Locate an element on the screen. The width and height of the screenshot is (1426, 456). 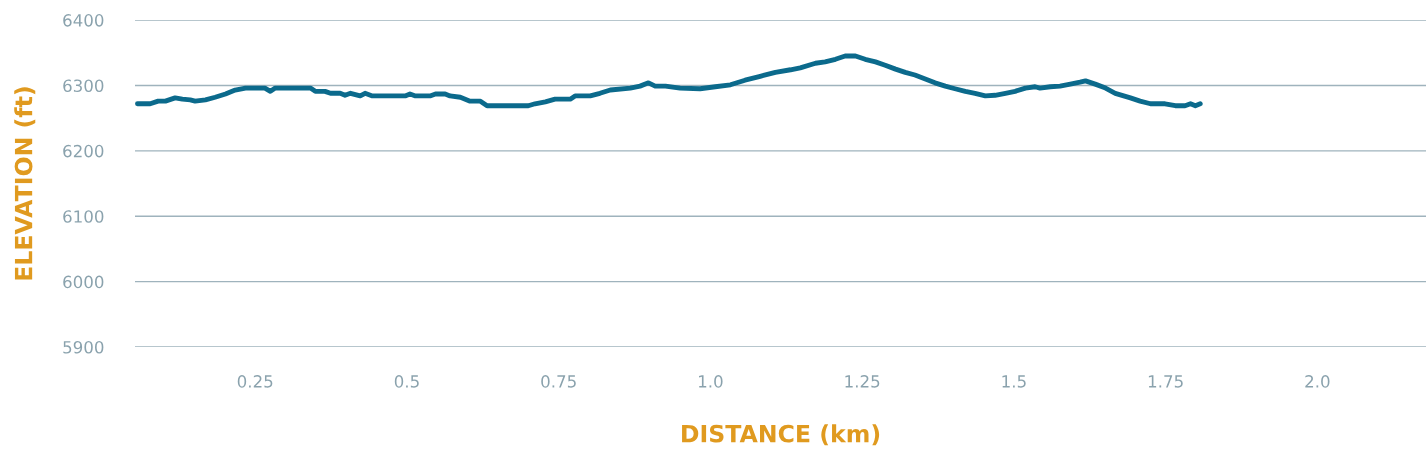
x-tick-label: 0.75 is located at coordinates (558, 381).